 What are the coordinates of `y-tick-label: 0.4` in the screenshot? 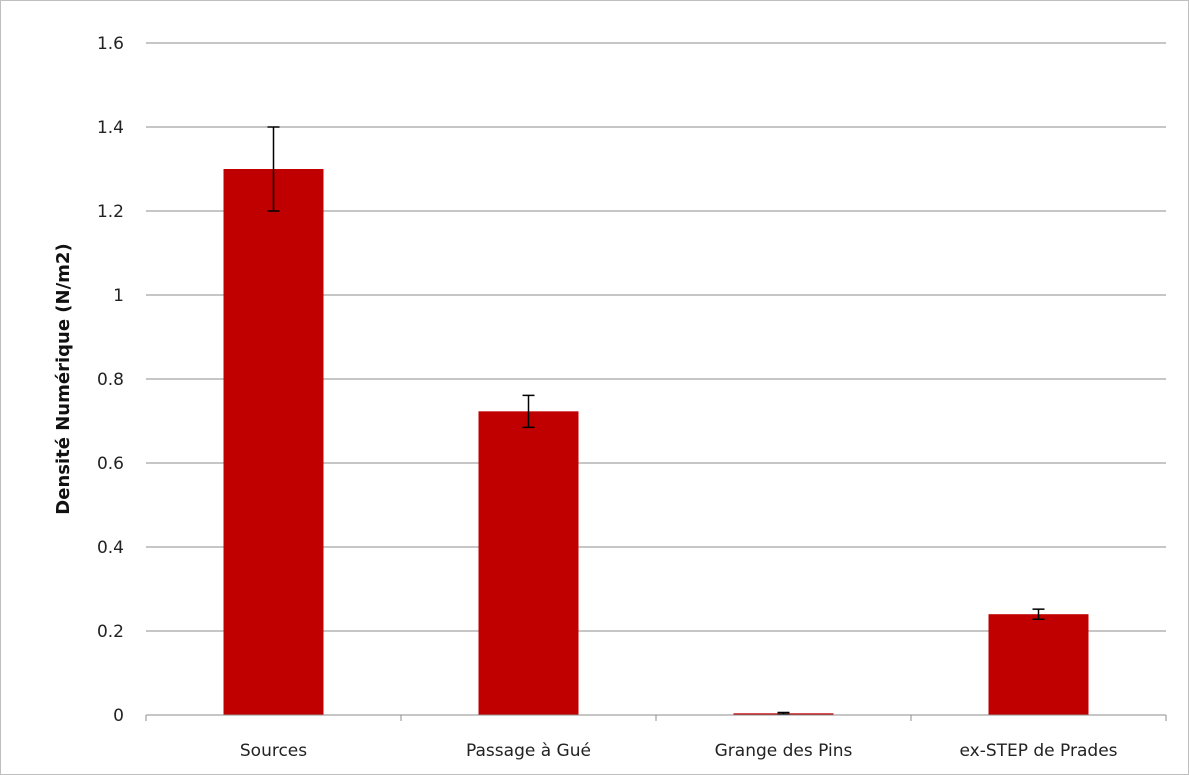 It's located at (110, 548).